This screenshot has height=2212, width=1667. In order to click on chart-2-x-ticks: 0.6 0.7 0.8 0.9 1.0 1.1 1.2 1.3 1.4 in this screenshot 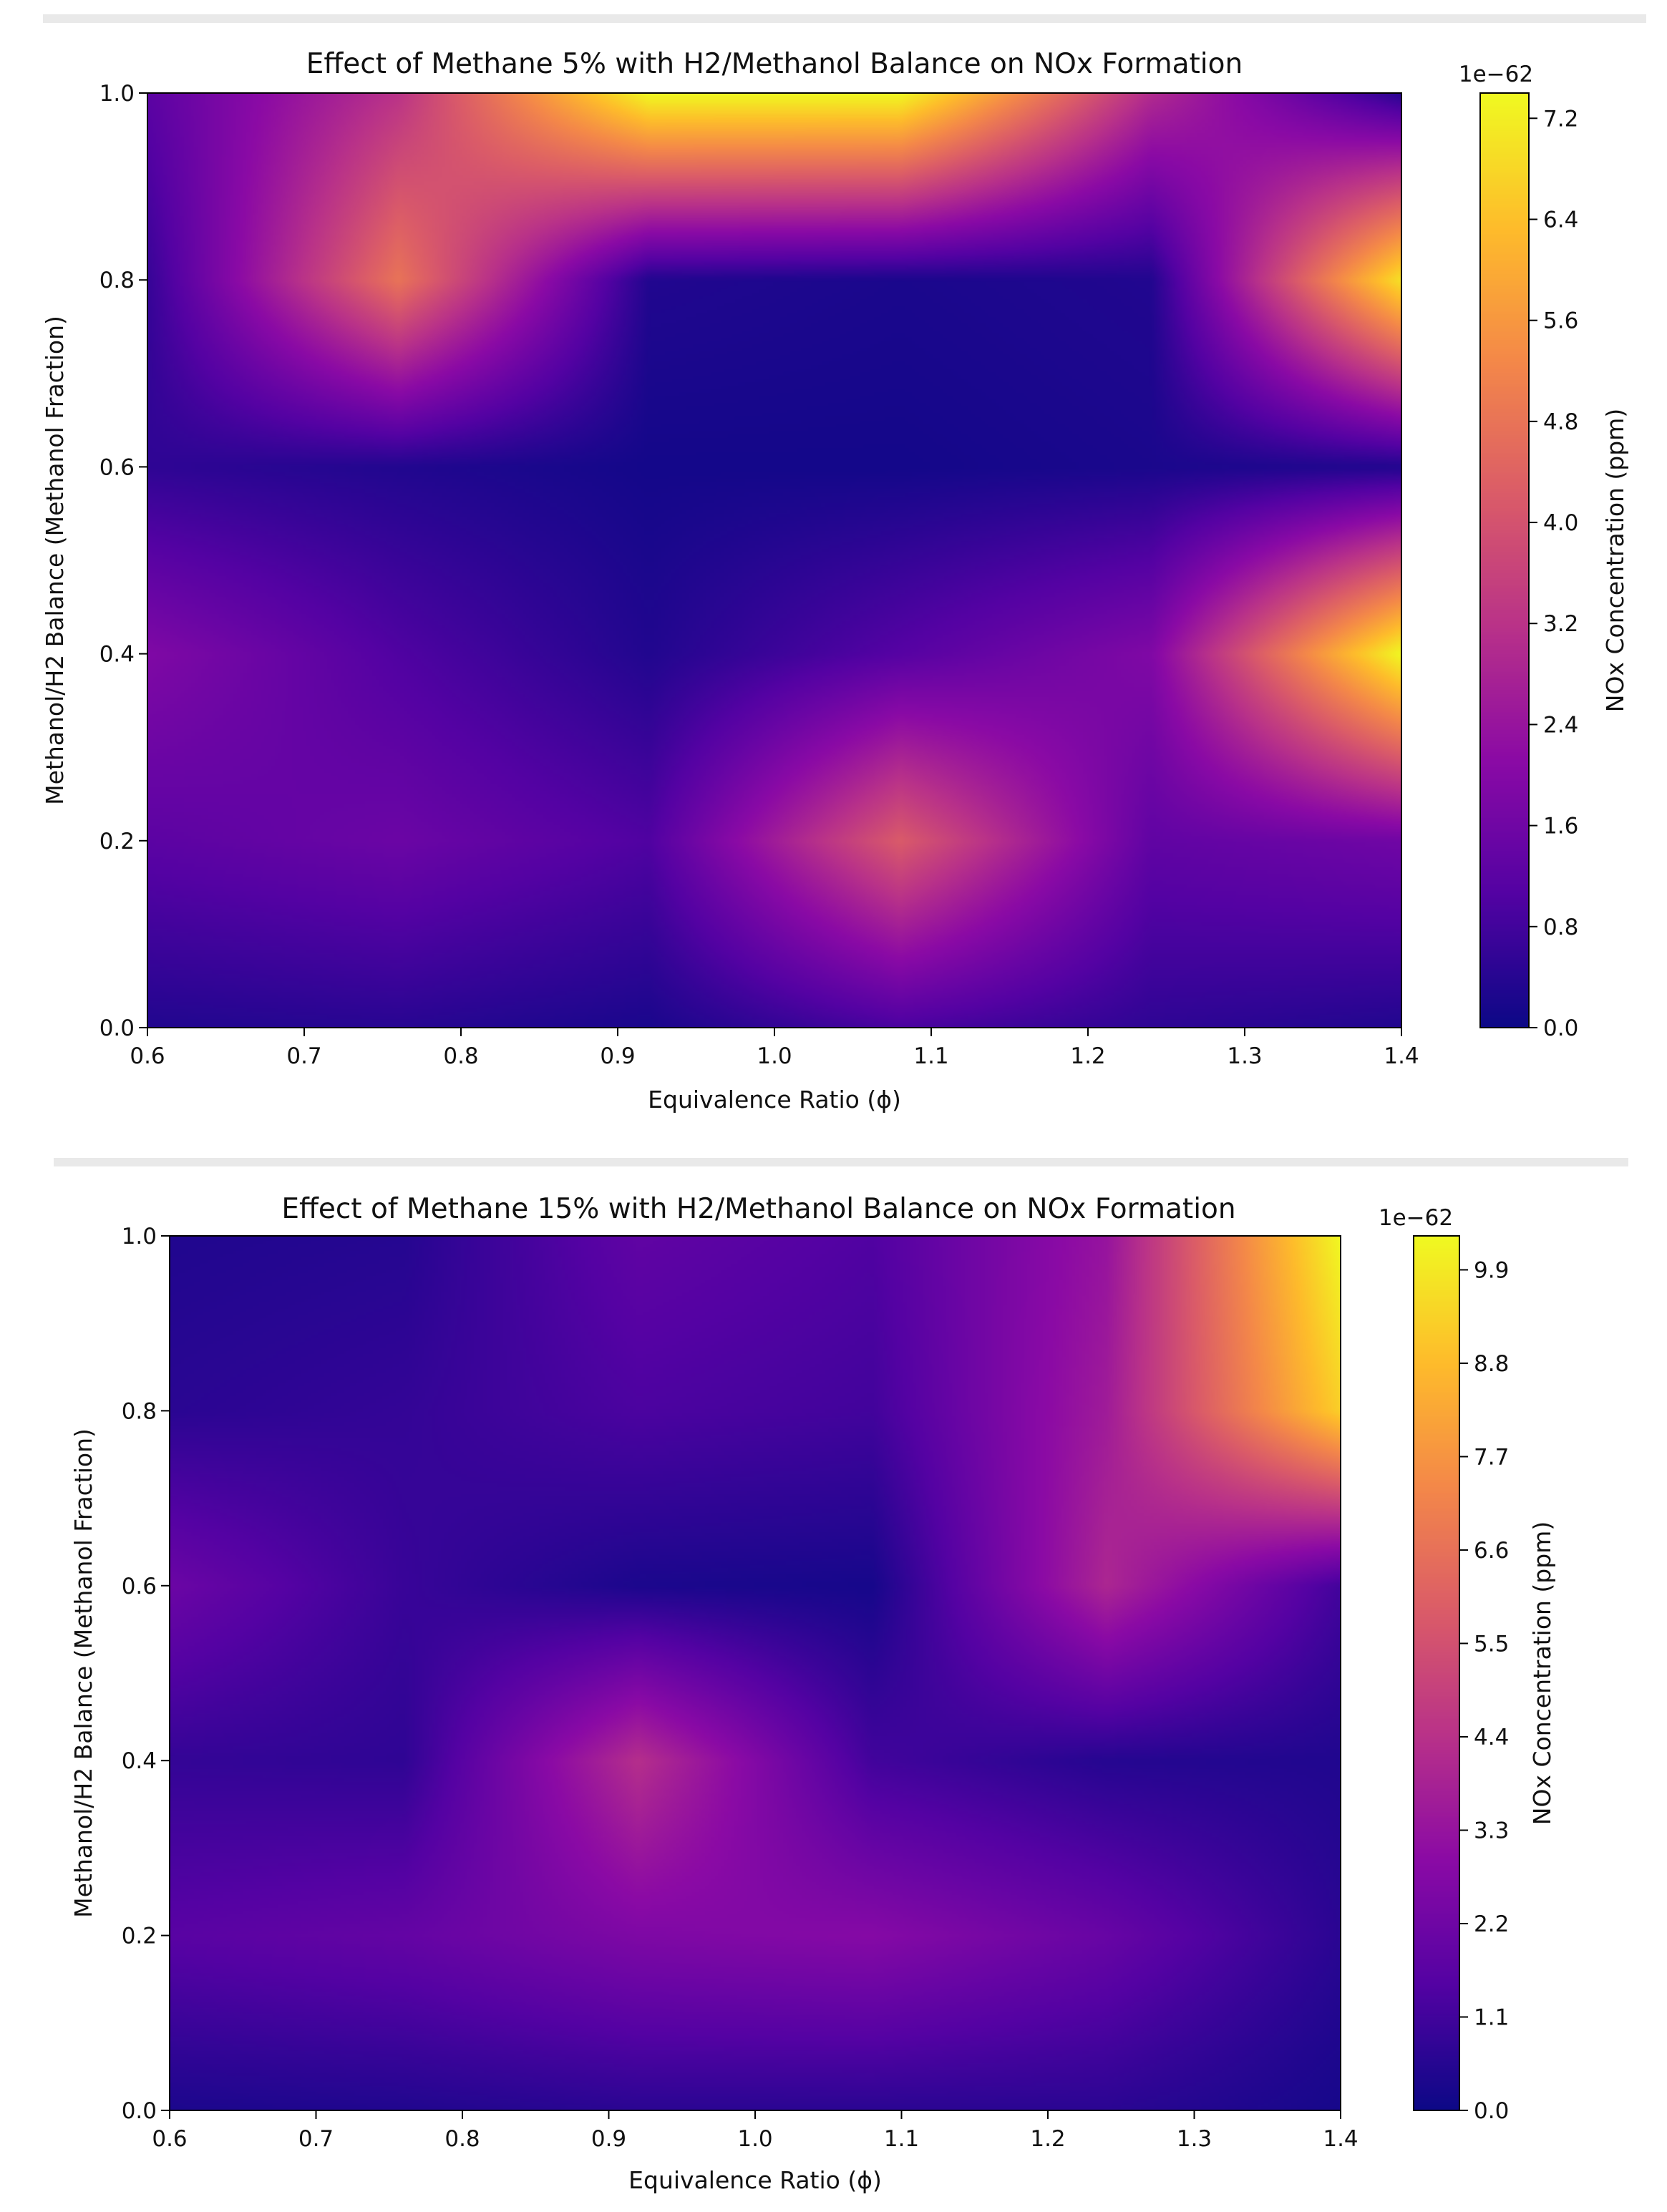, I will do `click(755, 2131)`.